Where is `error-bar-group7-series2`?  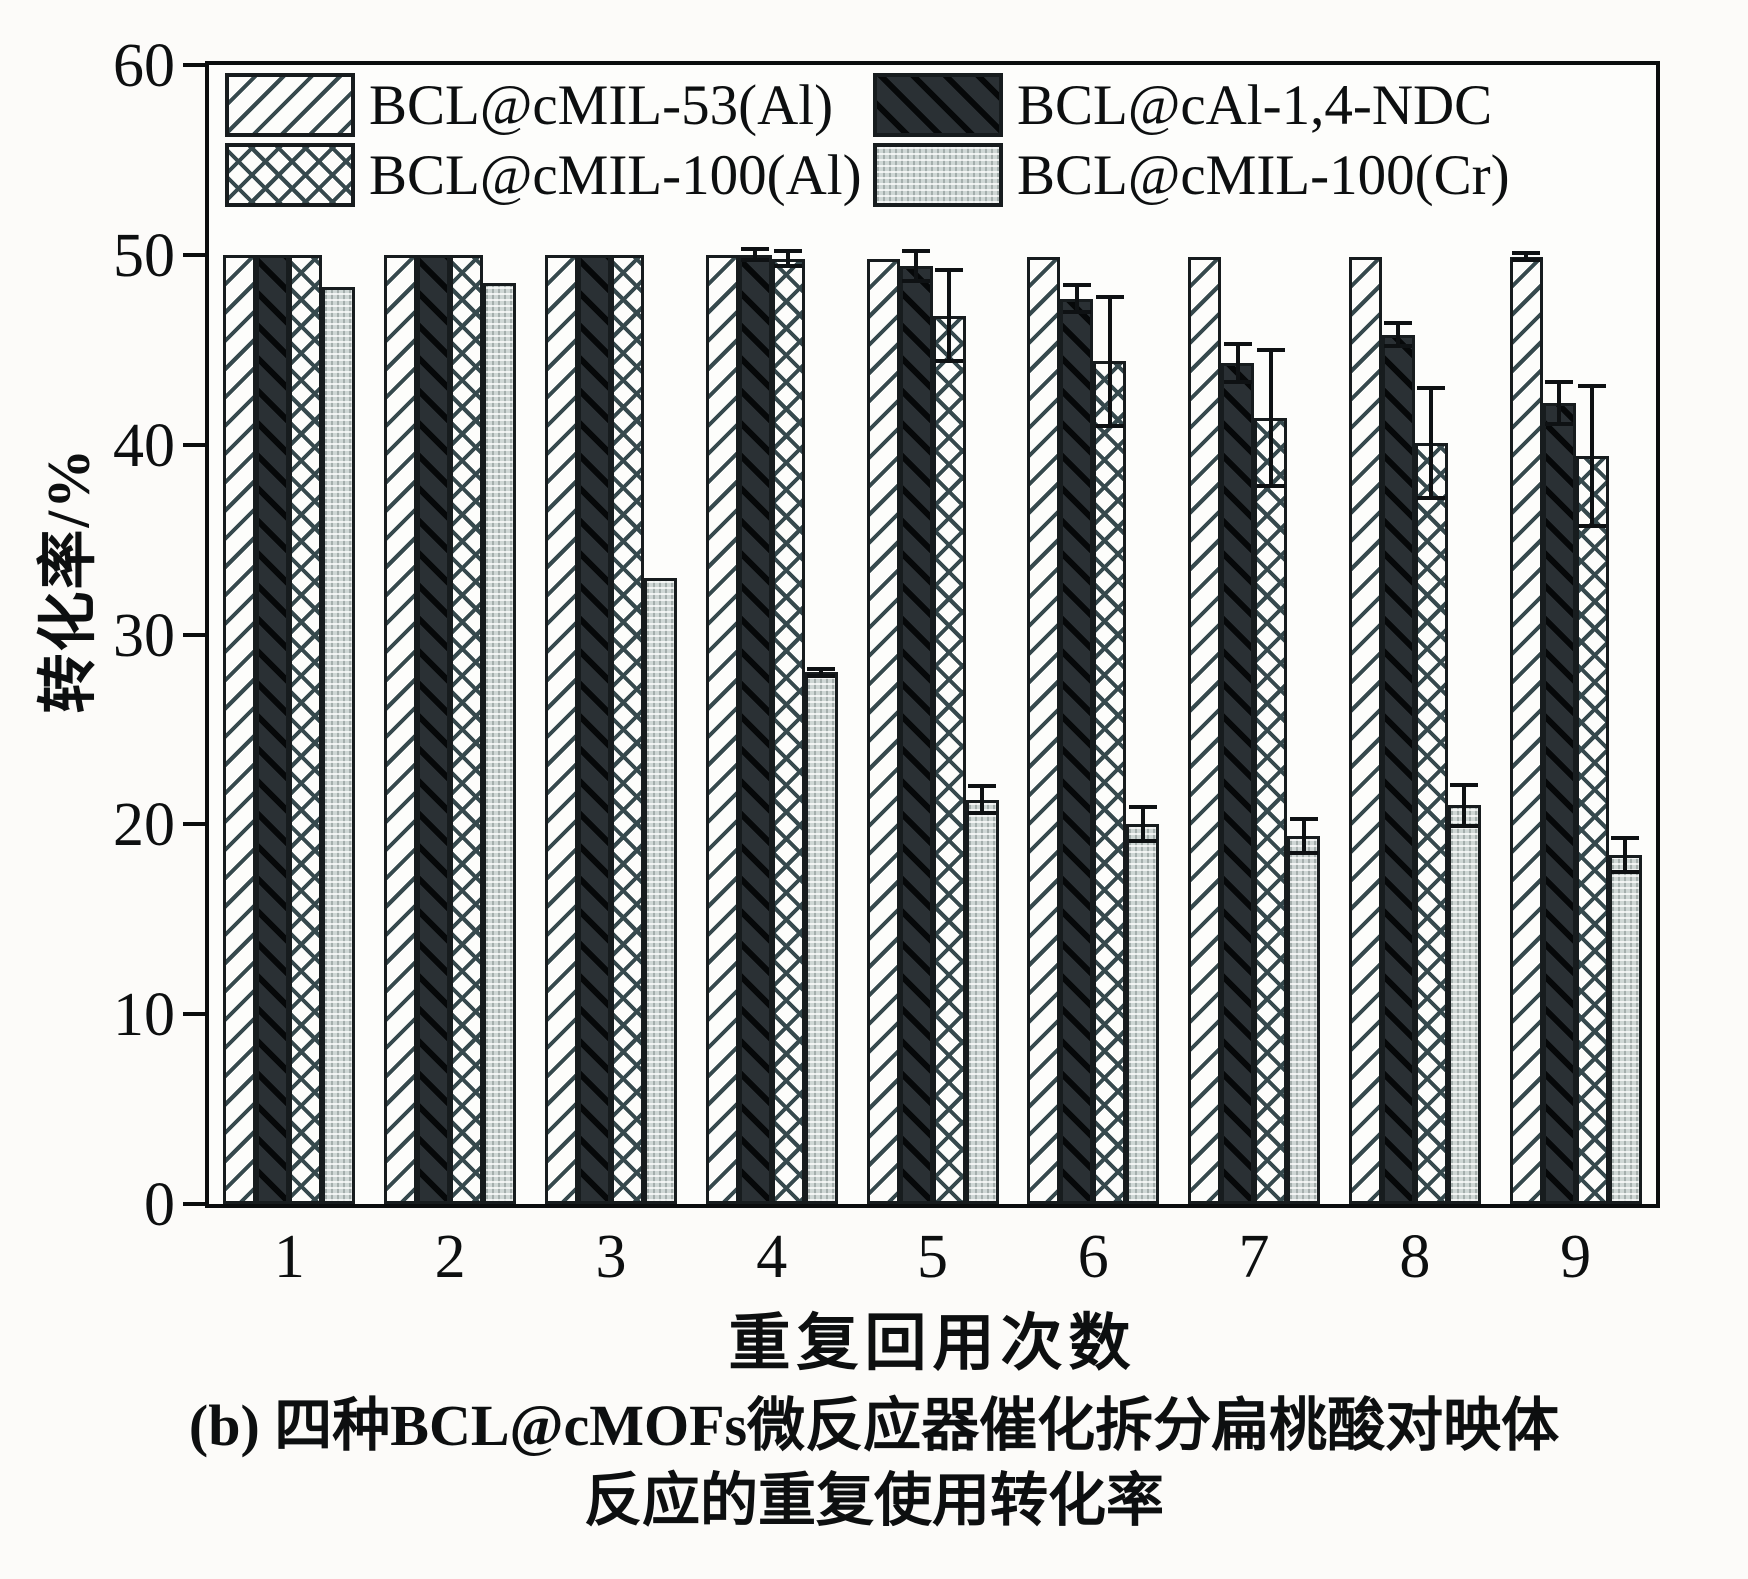 error-bar-group7-series2 is located at coordinates (1237, 363).